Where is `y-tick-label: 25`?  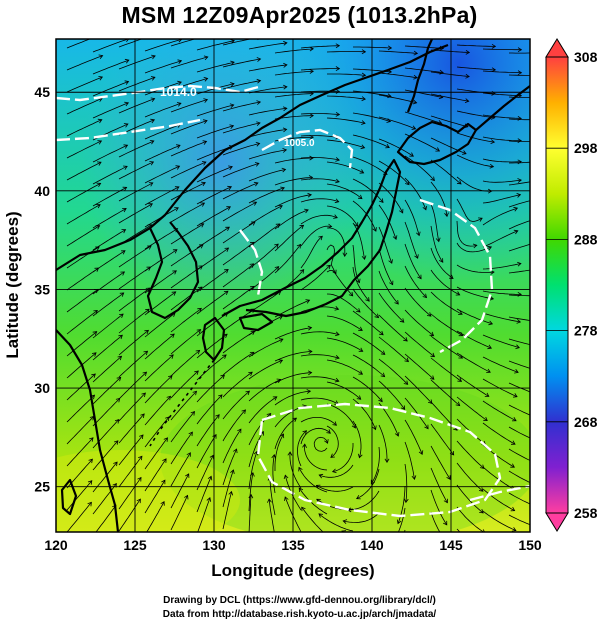 y-tick-label: 25 is located at coordinates (42, 487).